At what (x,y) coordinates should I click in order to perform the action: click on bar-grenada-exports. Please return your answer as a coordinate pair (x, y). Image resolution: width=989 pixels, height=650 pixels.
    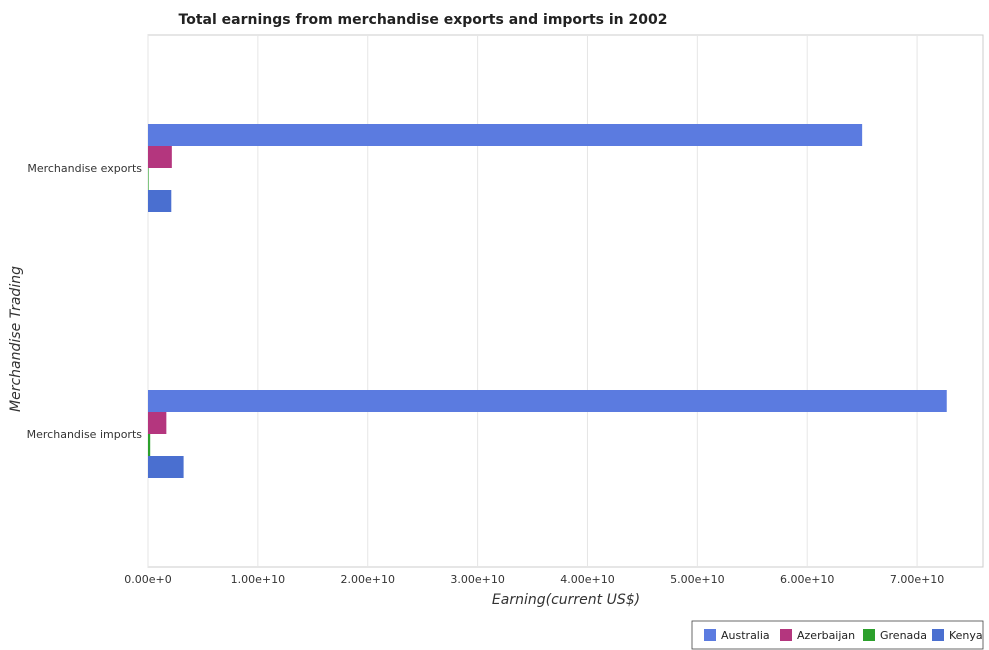
    Looking at the image, I should click on (148, 179).